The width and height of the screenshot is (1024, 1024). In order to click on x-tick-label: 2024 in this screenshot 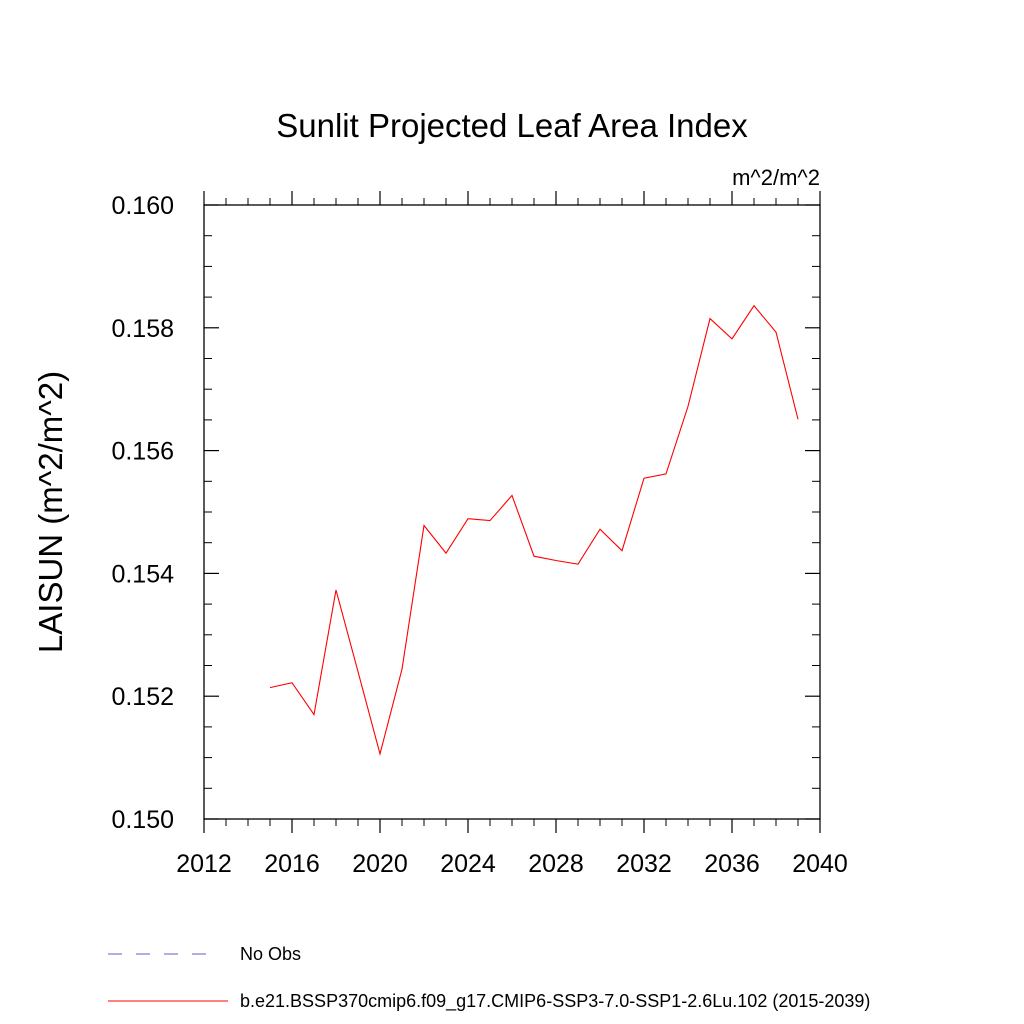, I will do `click(468, 864)`.